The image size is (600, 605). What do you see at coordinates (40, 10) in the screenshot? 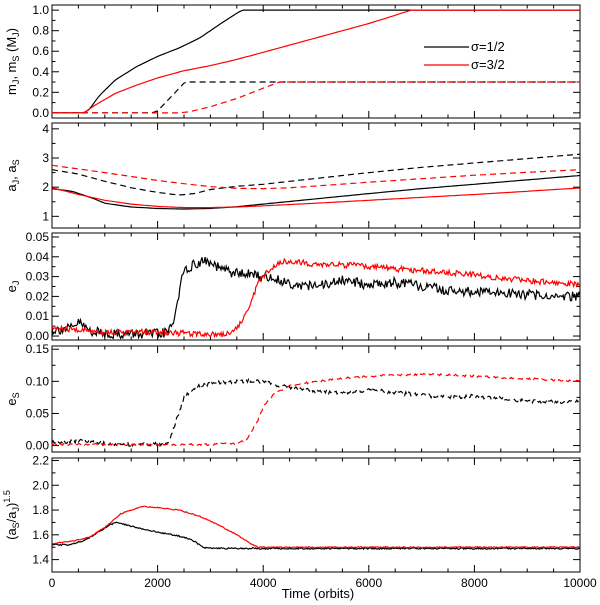
I see `y-tick-label: 1.0` at bounding box center [40, 10].